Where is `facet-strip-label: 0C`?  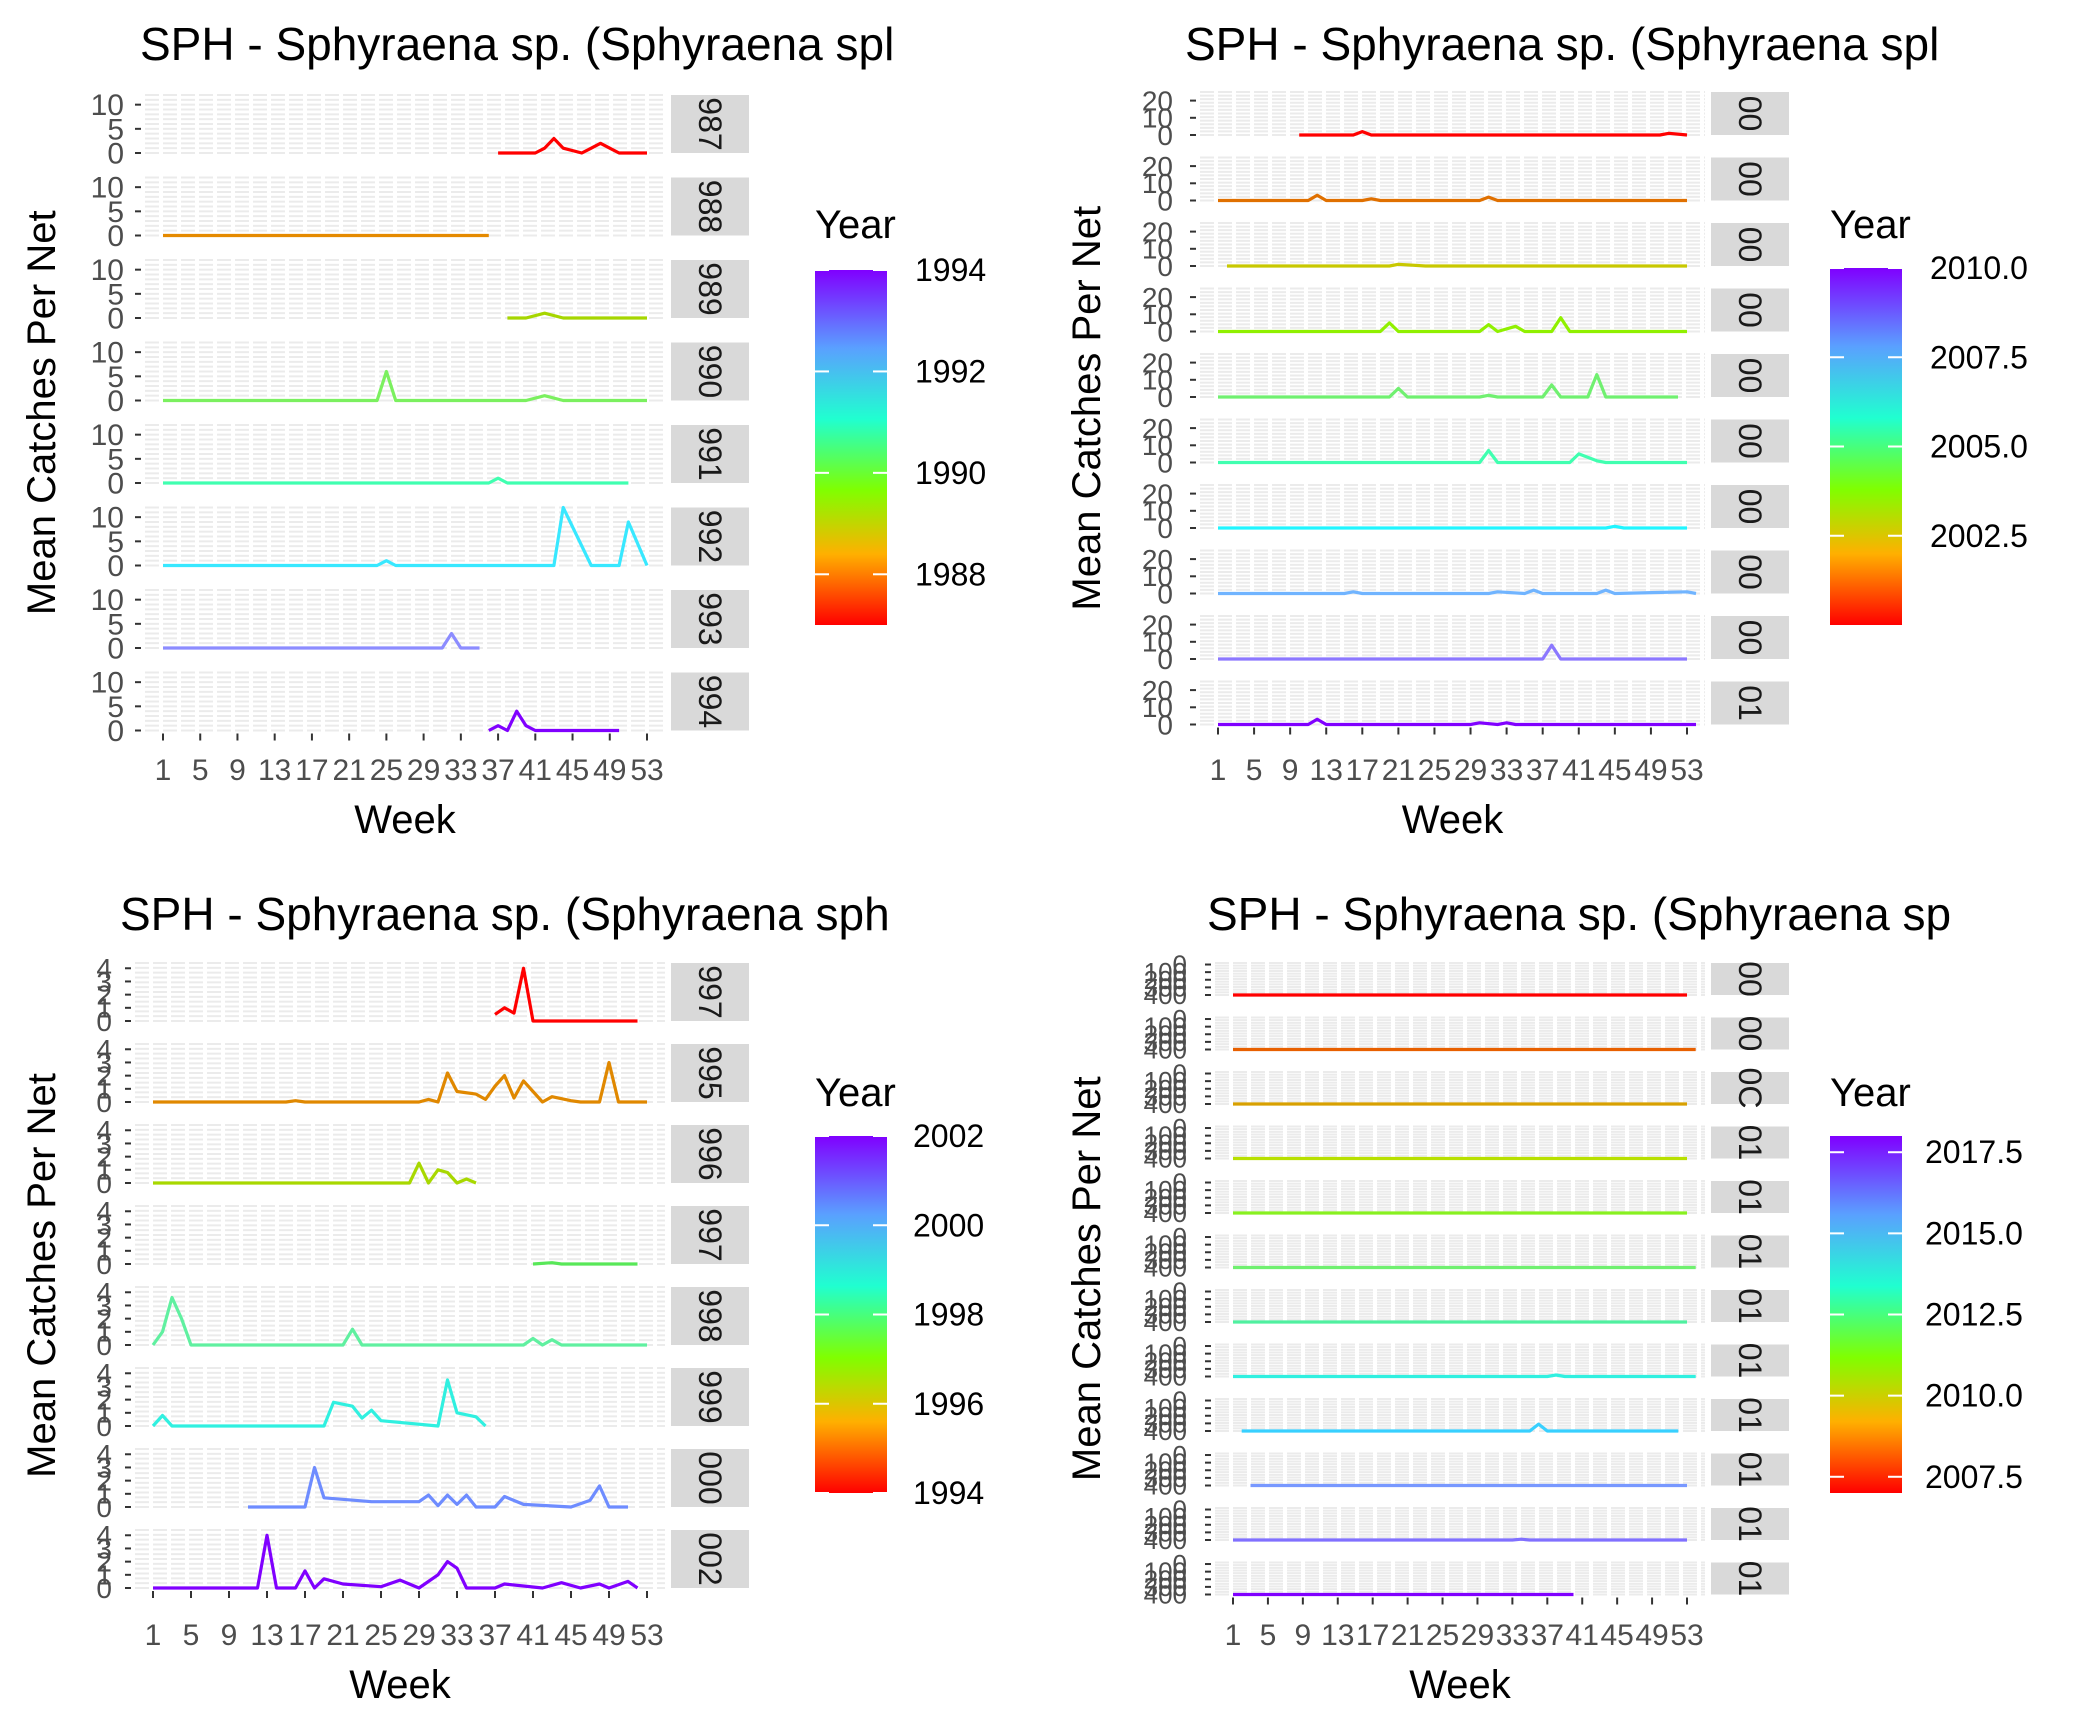
facet-strip-label: 0C is located at coordinates (1750, 1088).